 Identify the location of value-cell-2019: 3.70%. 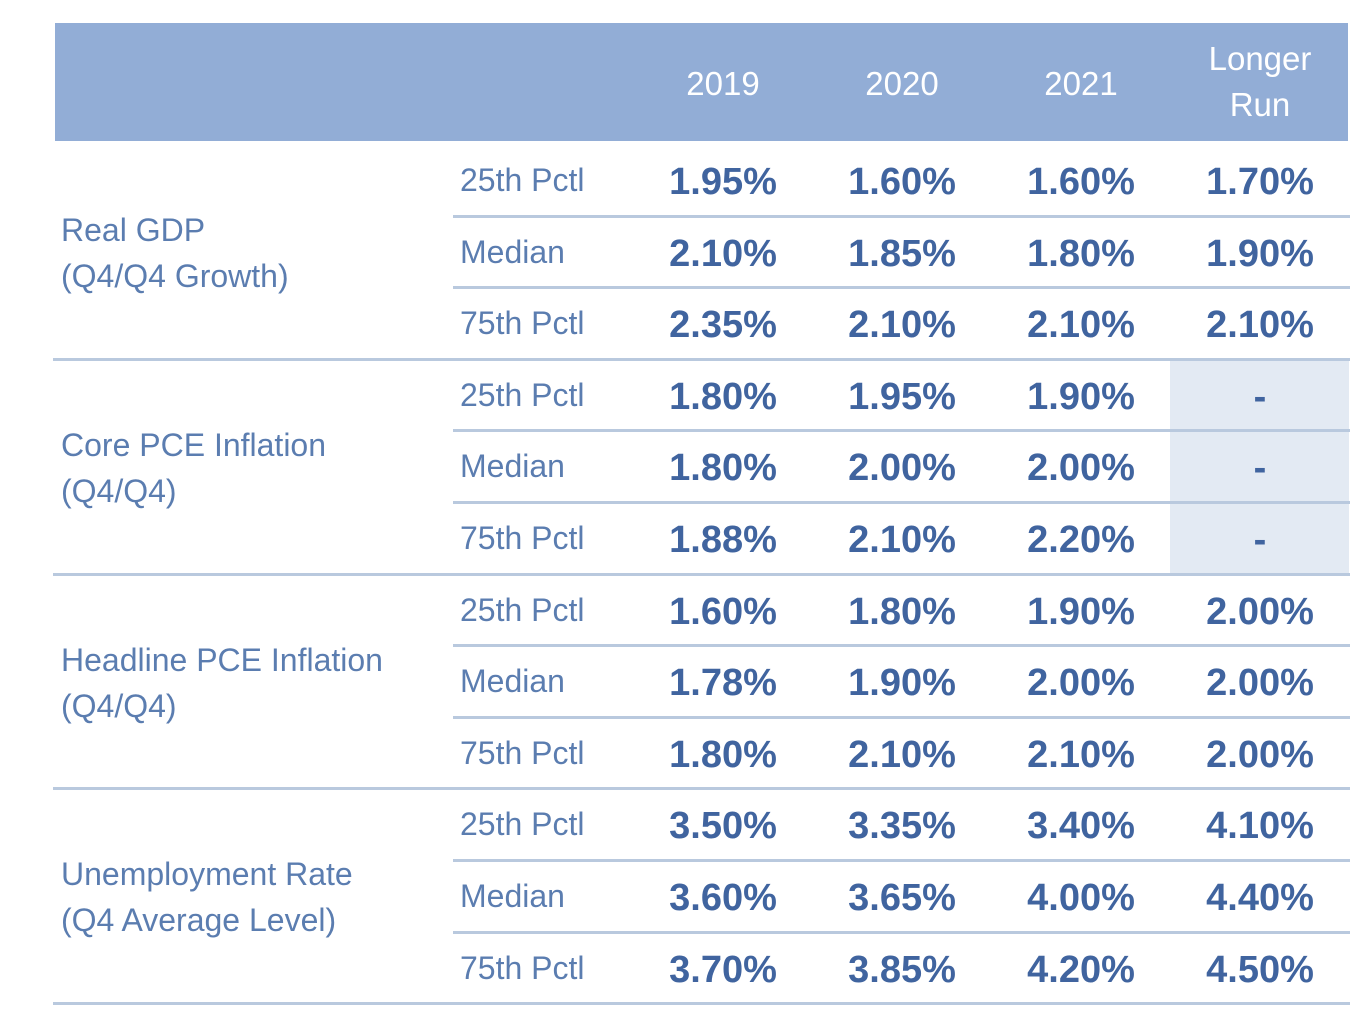
(723, 969).